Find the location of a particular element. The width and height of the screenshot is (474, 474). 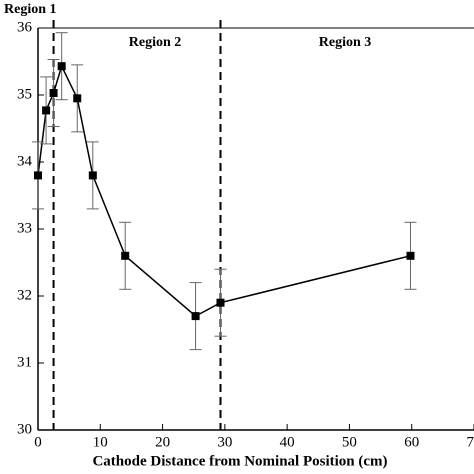

y-tick-label: 31 is located at coordinates (24, 362).